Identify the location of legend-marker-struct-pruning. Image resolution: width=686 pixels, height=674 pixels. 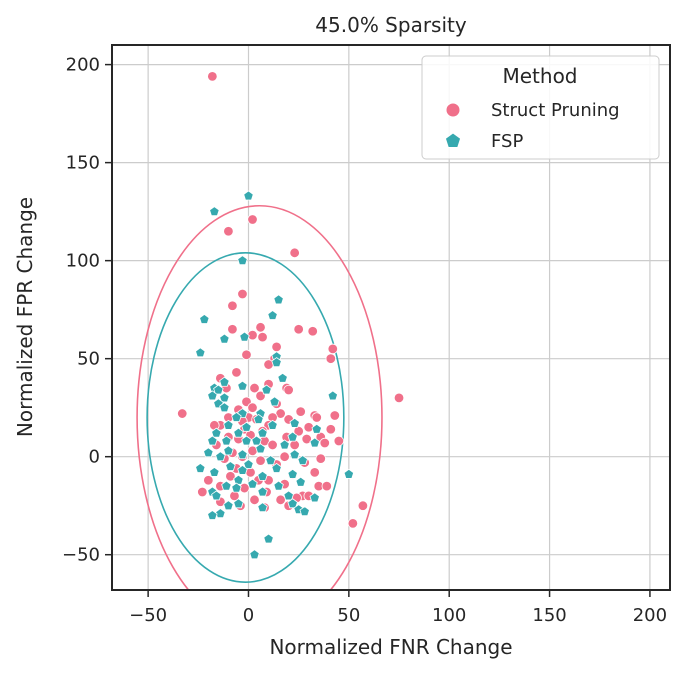
(453, 110).